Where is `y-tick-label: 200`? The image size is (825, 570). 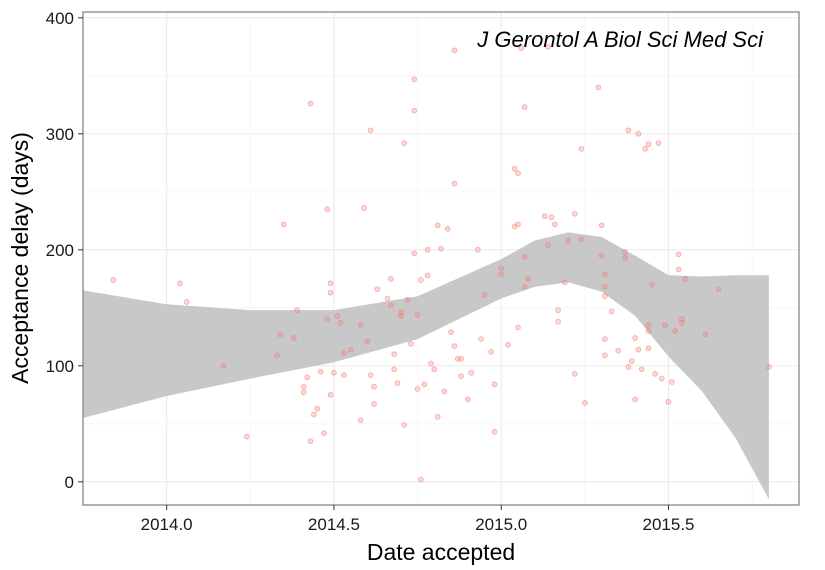 y-tick-label: 200 is located at coordinates (60, 250).